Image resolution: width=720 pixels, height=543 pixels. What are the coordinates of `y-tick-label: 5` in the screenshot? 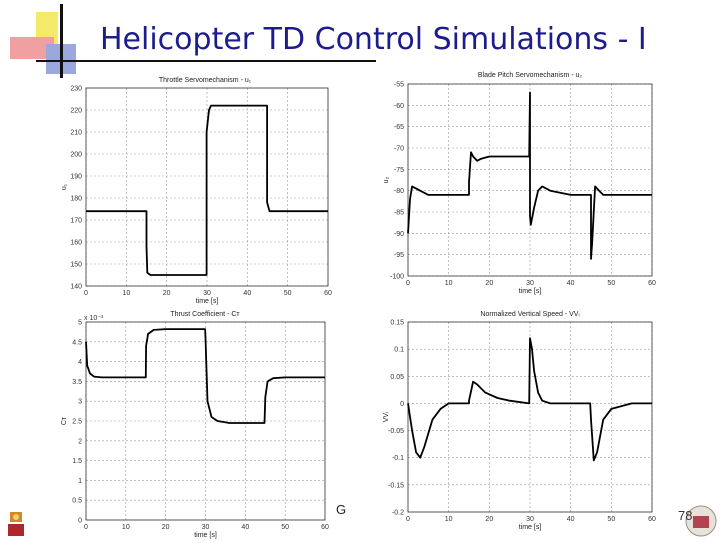 It's located at (80, 323).